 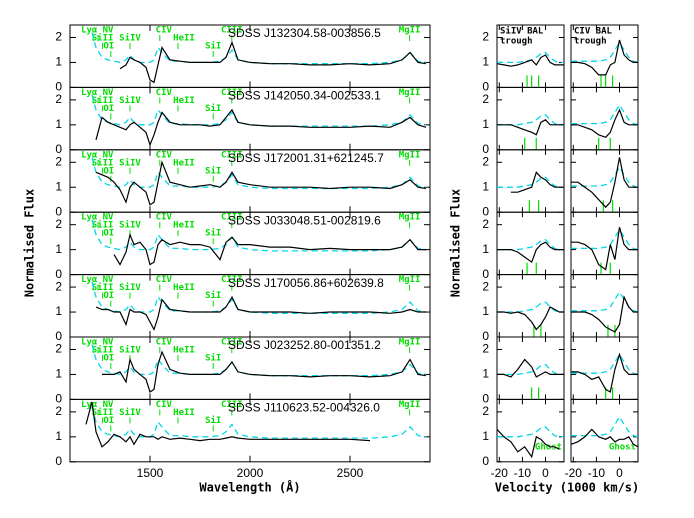 I want to click on x-axis-label: Wavelength (Å), so click(x=249, y=487).